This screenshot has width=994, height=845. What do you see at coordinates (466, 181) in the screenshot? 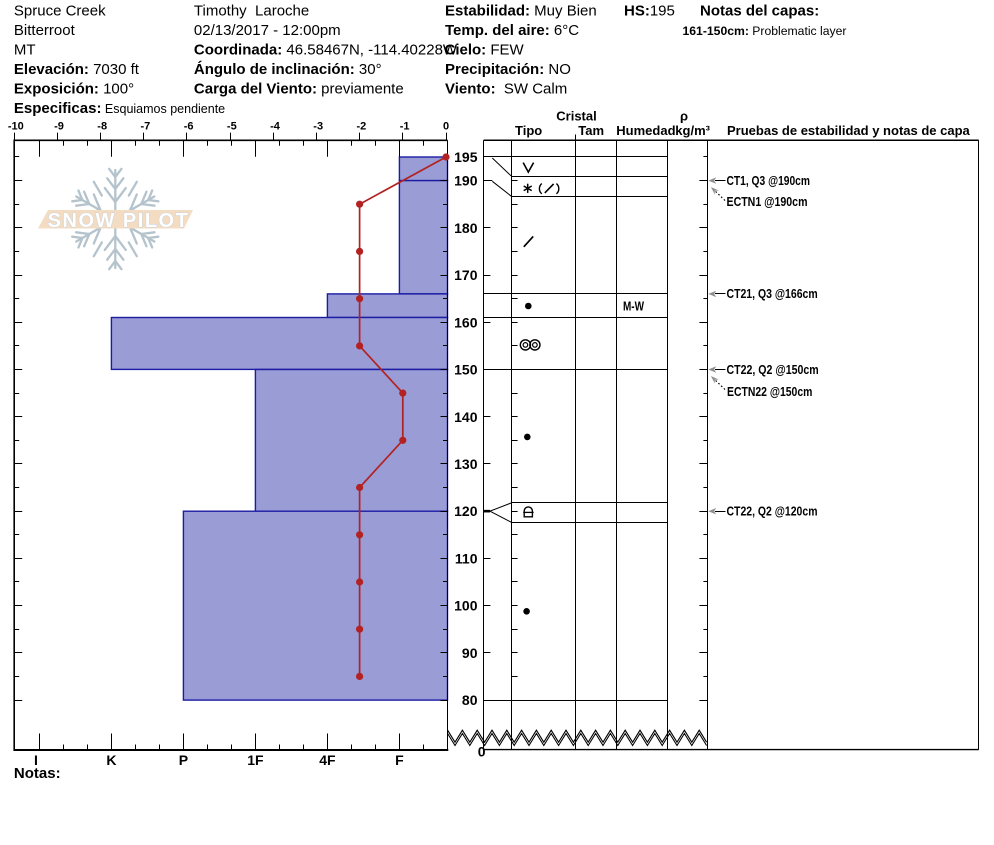
I see `svg-text: 190` at bounding box center [466, 181].